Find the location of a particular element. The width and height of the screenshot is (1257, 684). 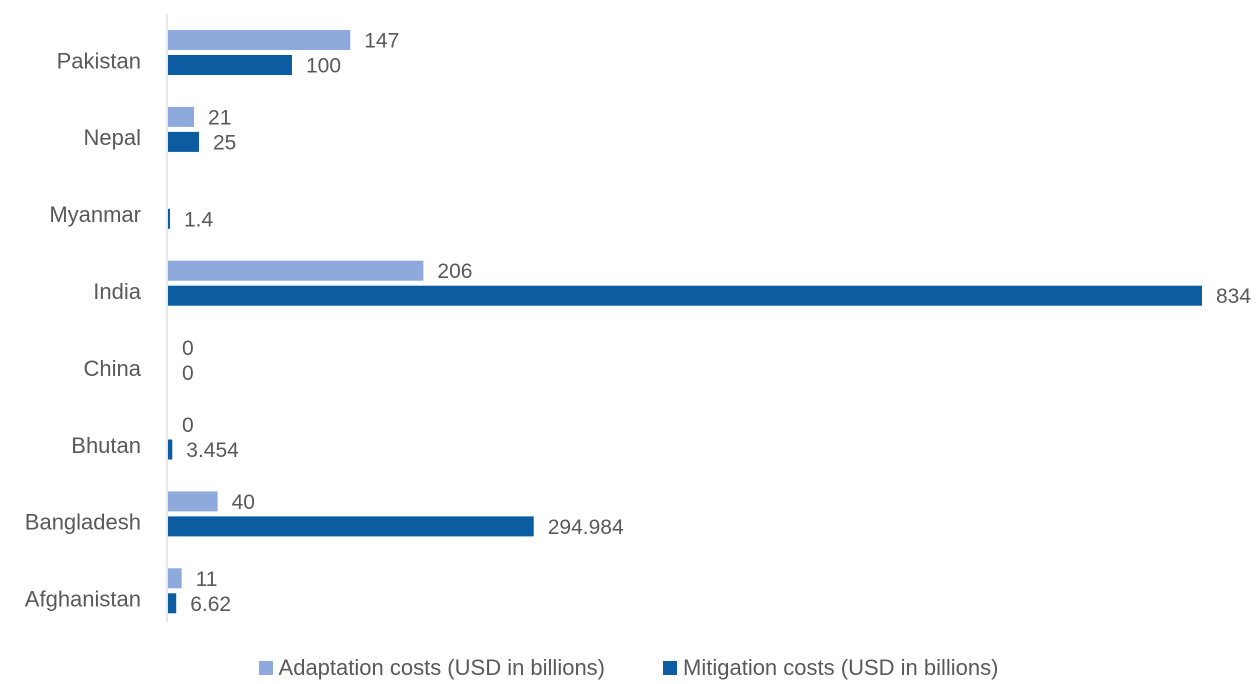

data-label-adaptation-bhutan: 0 is located at coordinates (188, 425).